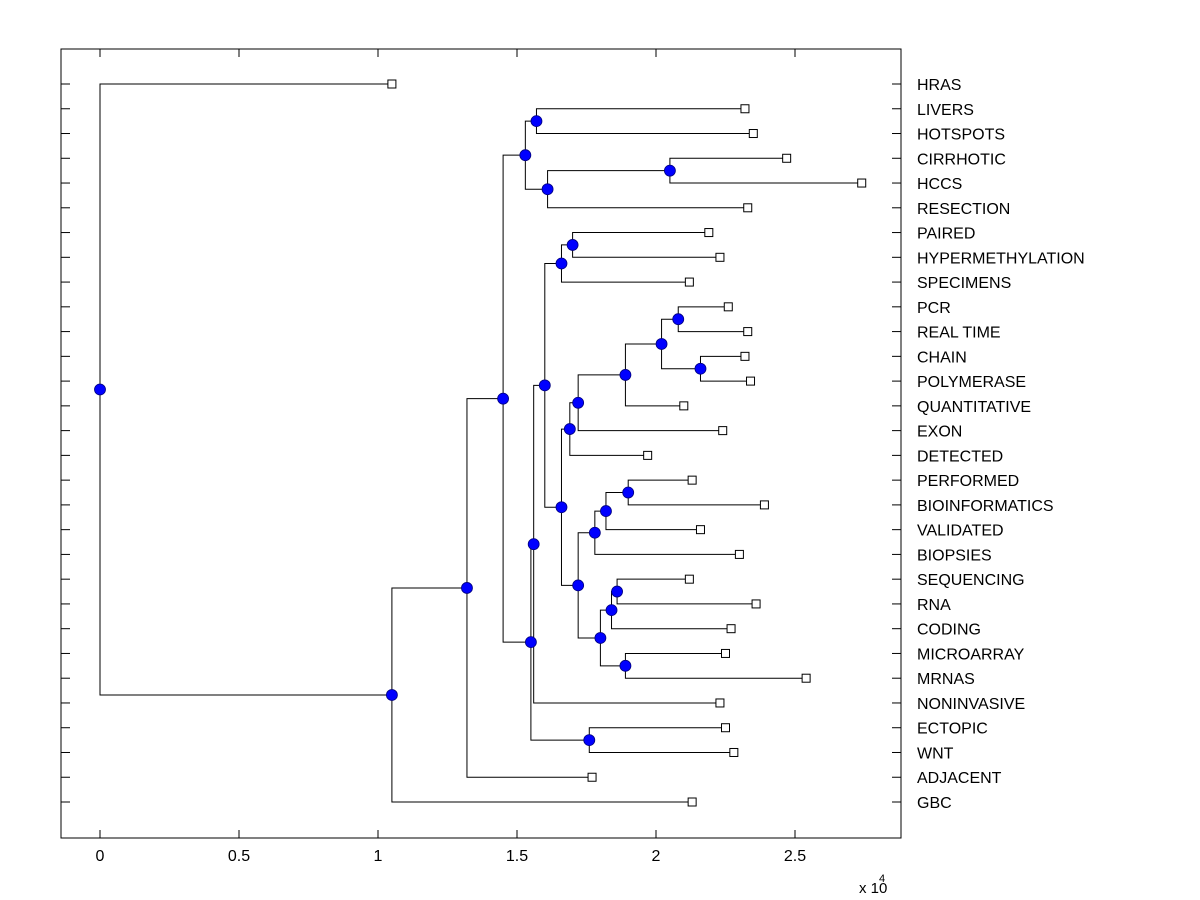 Image resolution: width=1200 pixels, height=900 pixels. What do you see at coordinates (939, 85) in the screenshot?
I see `leaf-label: HRAS` at bounding box center [939, 85].